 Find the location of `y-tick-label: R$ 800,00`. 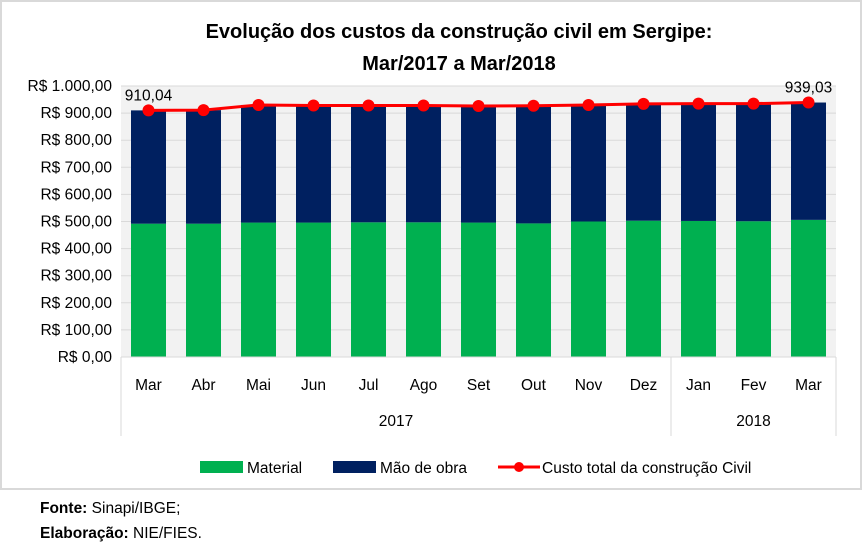

y-tick-label: R$ 800,00 is located at coordinates (76, 140).